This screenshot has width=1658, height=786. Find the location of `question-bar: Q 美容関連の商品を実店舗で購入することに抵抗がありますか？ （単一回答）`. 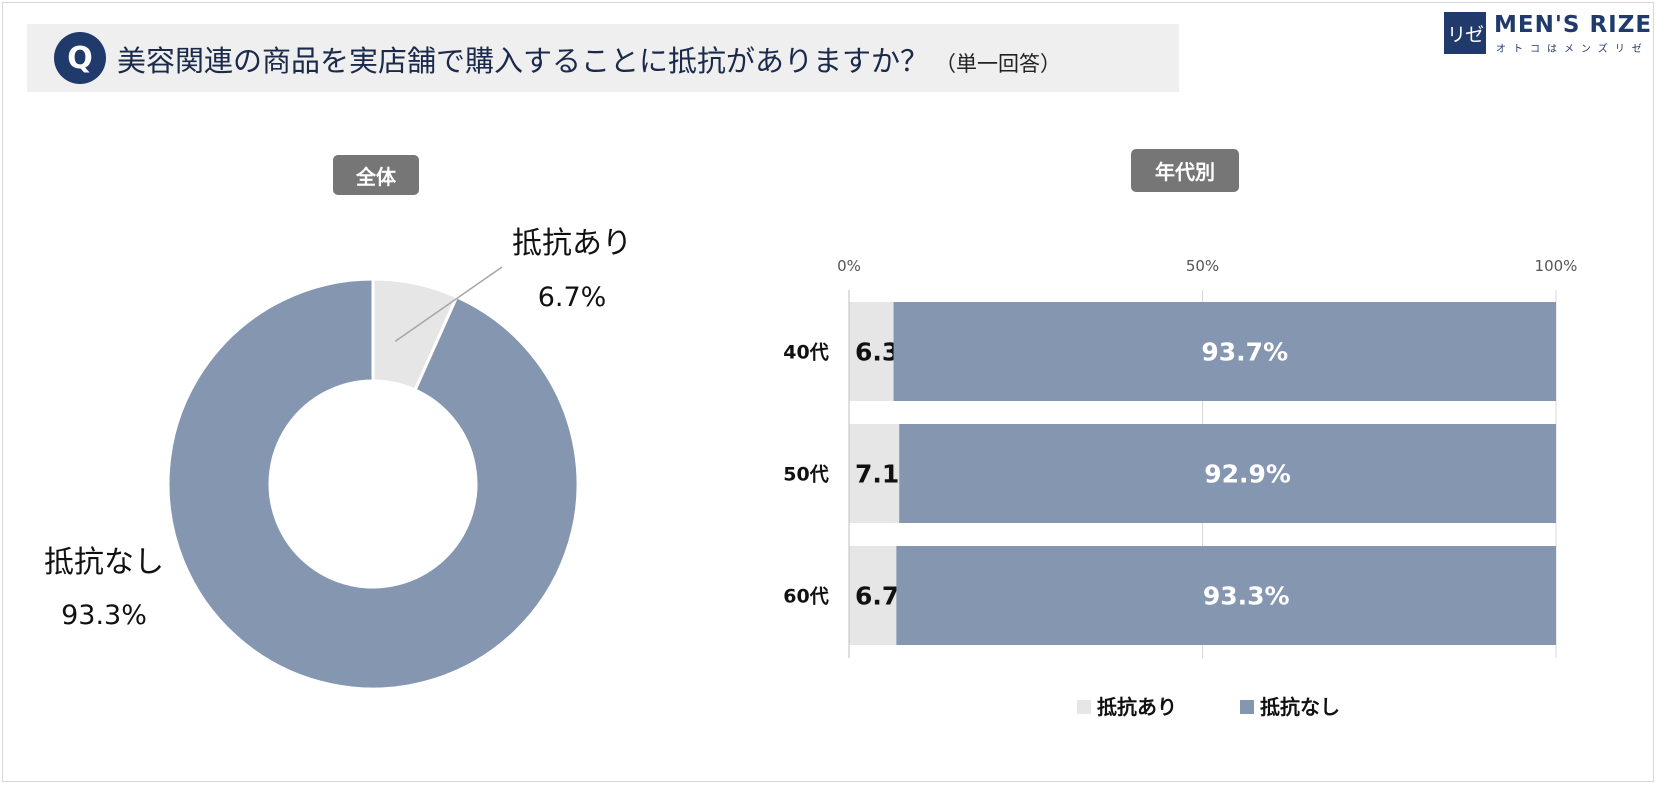

question-bar: Q 美容関連の商品を実店舗で購入することに抵抗がありますか？ （単一回答） is located at coordinates (603, 58).